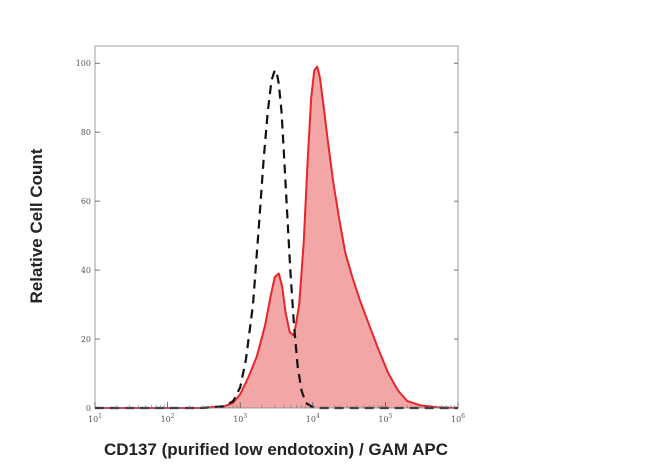 The height and width of the screenshot is (476, 650). I want to click on y-tick-label: 100, so click(83, 63).